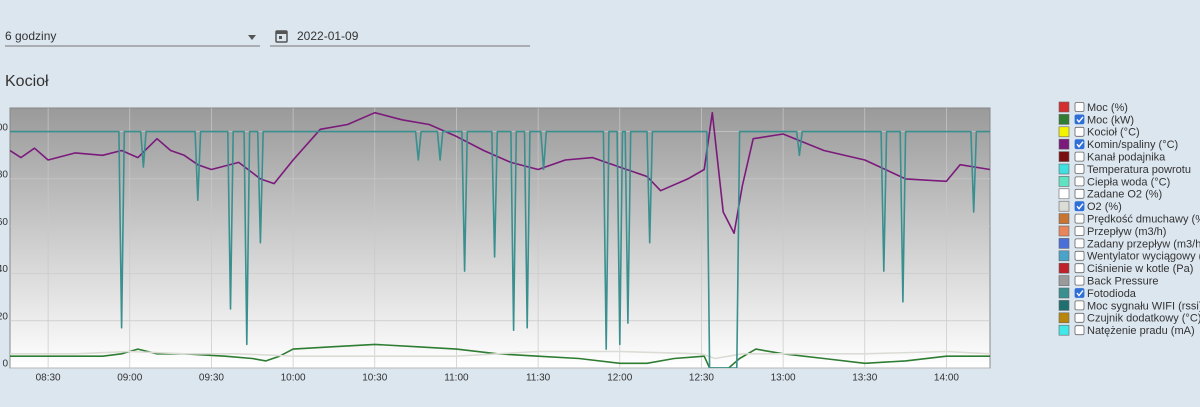 This screenshot has height=407, width=1200. Describe the element at coordinates (701, 378) in the screenshot. I see `x-tick-label: 12:30` at that location.